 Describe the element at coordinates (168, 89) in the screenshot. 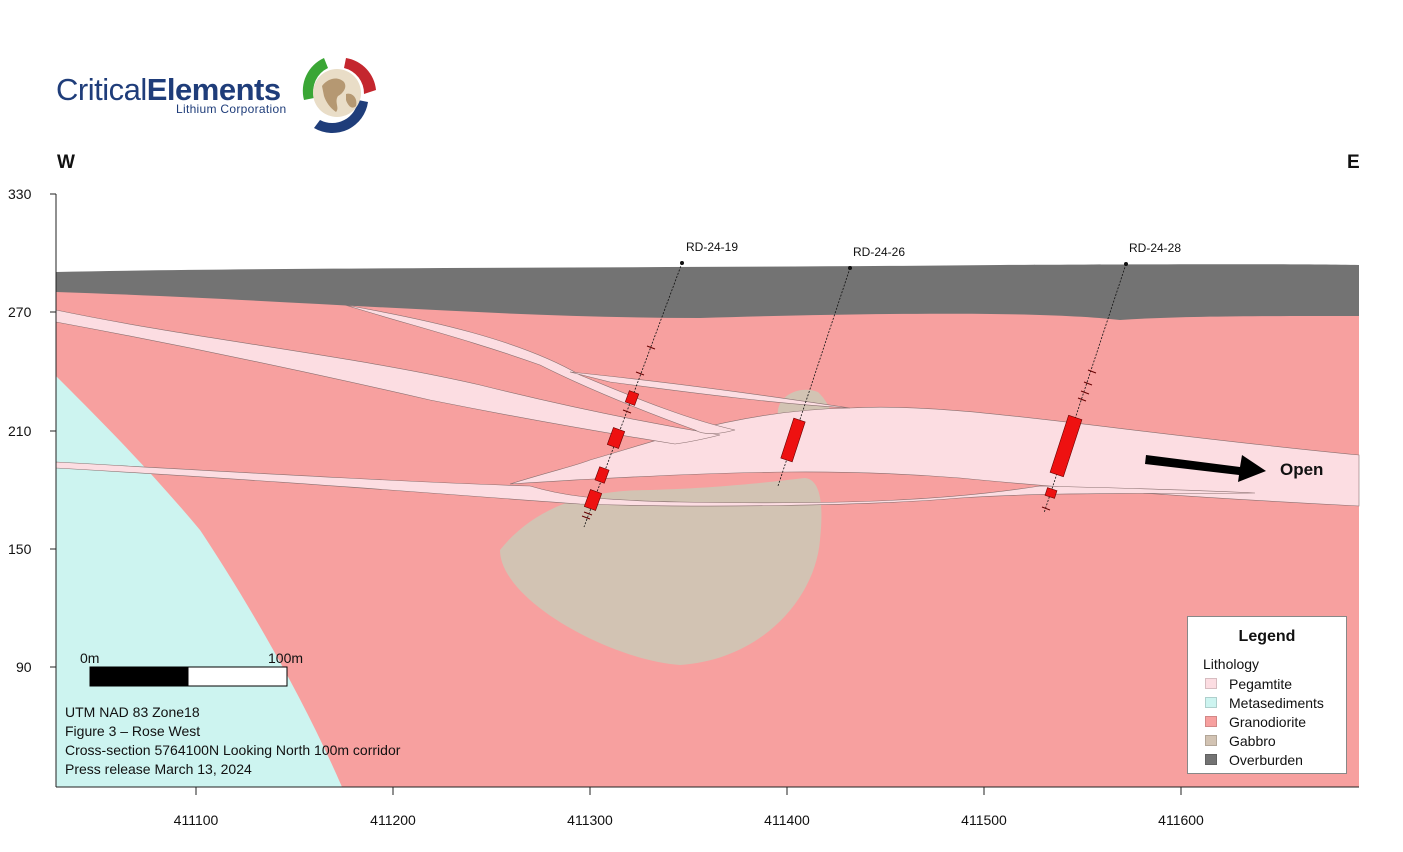

I see `logo-wordmark: CriticalElements` at that location.